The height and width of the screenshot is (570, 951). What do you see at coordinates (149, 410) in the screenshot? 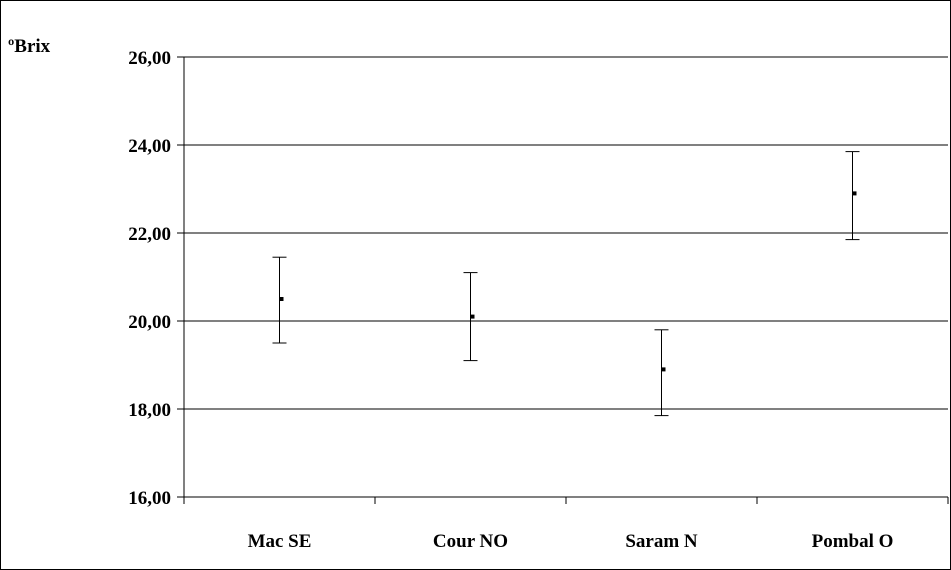
I see `y-tick-label: 18,00` at bounding box center [149, 410].